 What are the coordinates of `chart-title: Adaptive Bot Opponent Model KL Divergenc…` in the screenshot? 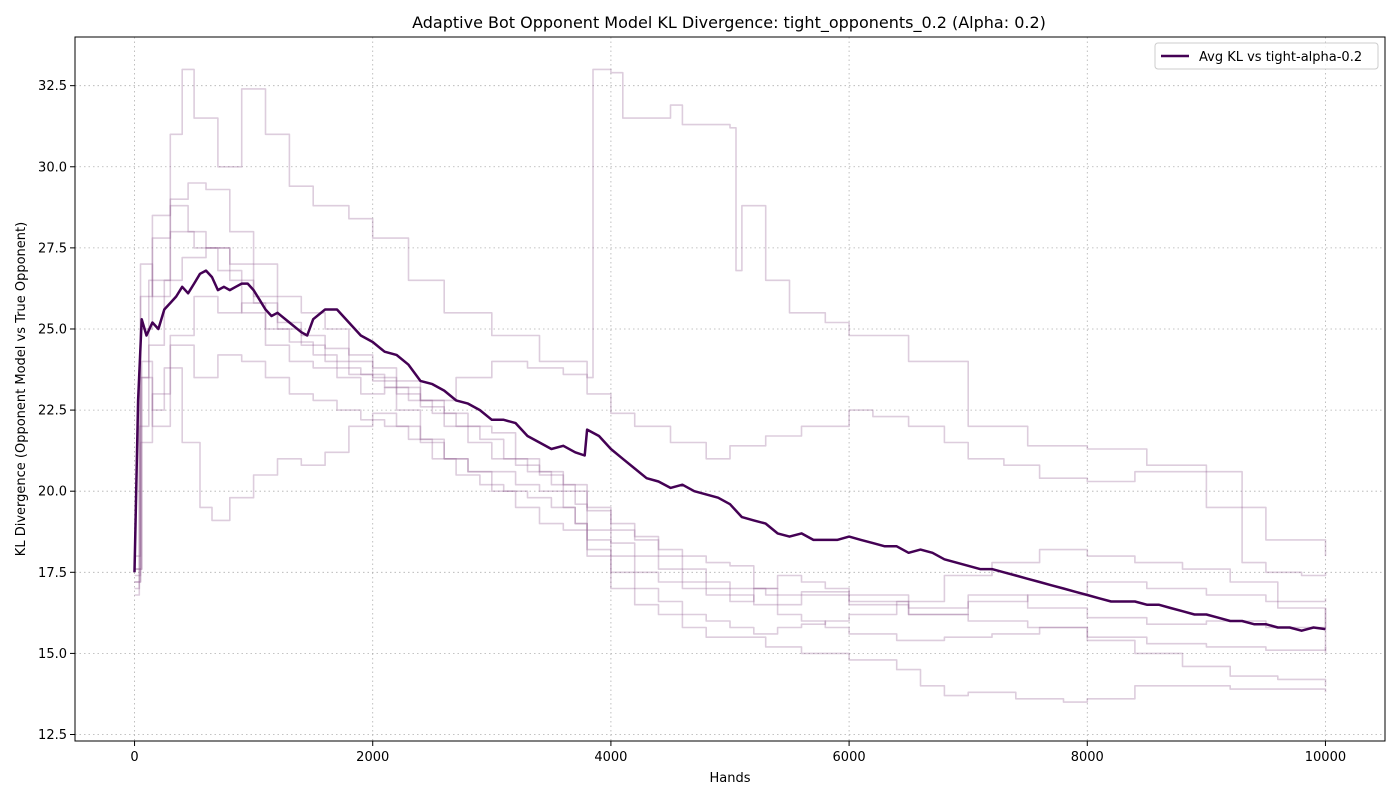 It's located at (729, 23).